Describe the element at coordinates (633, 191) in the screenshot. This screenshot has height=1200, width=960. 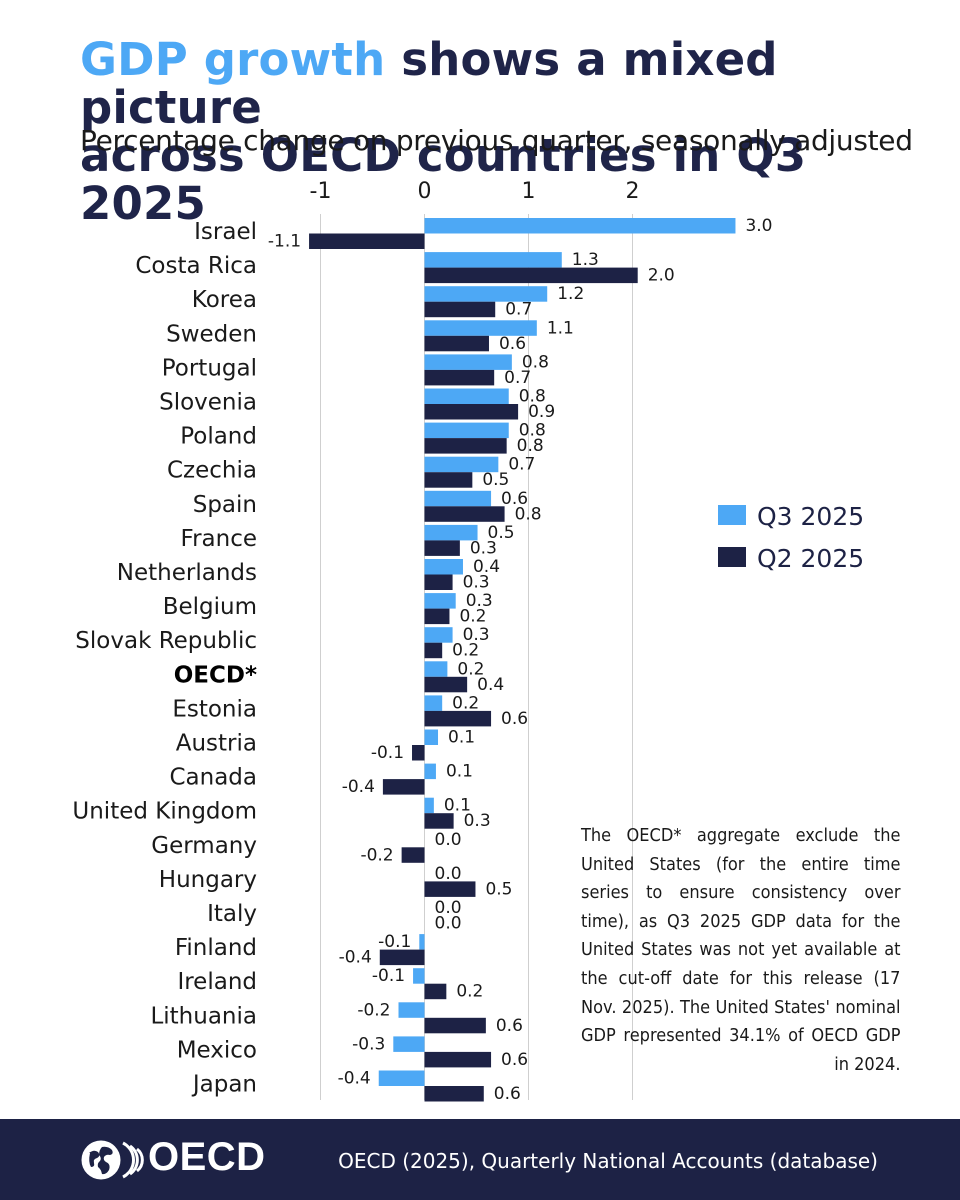
I see `x-tick-label: 2` at that location.